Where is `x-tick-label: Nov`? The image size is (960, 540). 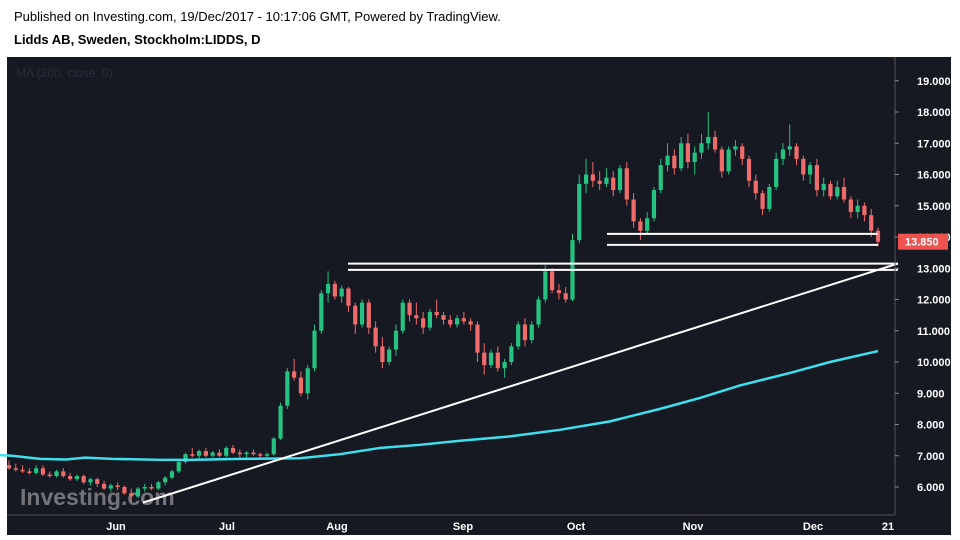
x-tick-label: Nov is located at coordinates (694, 527).